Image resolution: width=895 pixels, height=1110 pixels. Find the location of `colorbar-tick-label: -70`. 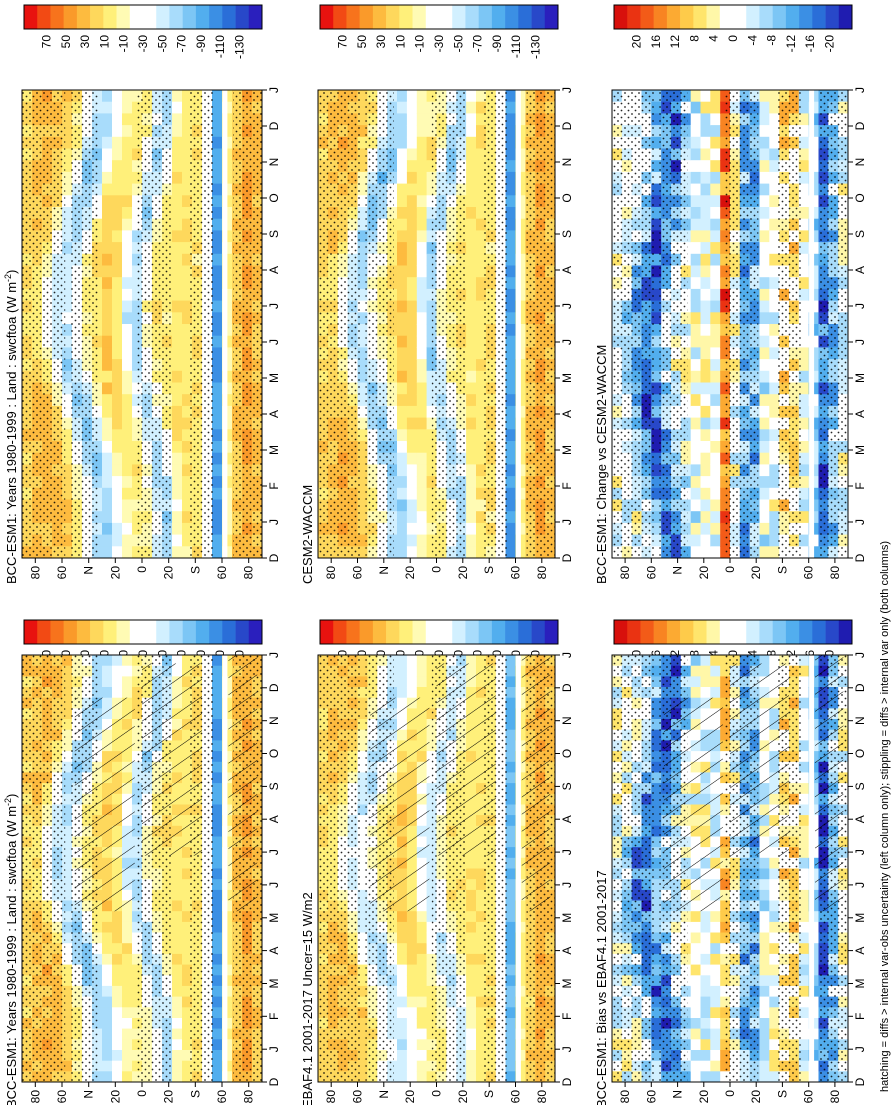

colorbar-tick-label: -70 is located at coordinates (478, 44).